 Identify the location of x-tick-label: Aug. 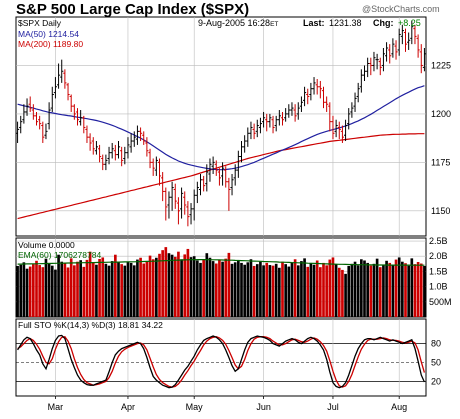
(399, 407).